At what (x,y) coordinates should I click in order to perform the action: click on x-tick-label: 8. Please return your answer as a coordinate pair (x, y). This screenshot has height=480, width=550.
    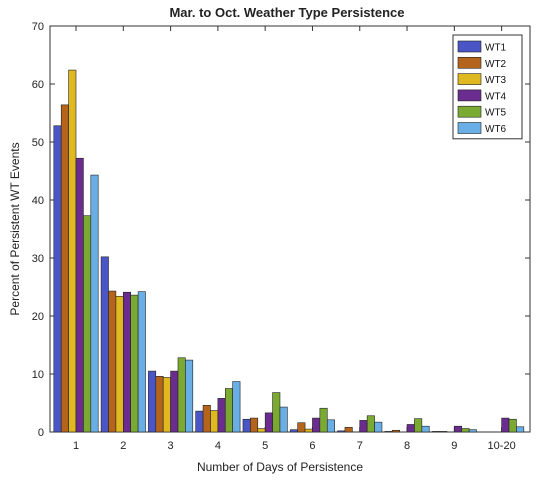
    Looking at the image, I should click on (407, 446).